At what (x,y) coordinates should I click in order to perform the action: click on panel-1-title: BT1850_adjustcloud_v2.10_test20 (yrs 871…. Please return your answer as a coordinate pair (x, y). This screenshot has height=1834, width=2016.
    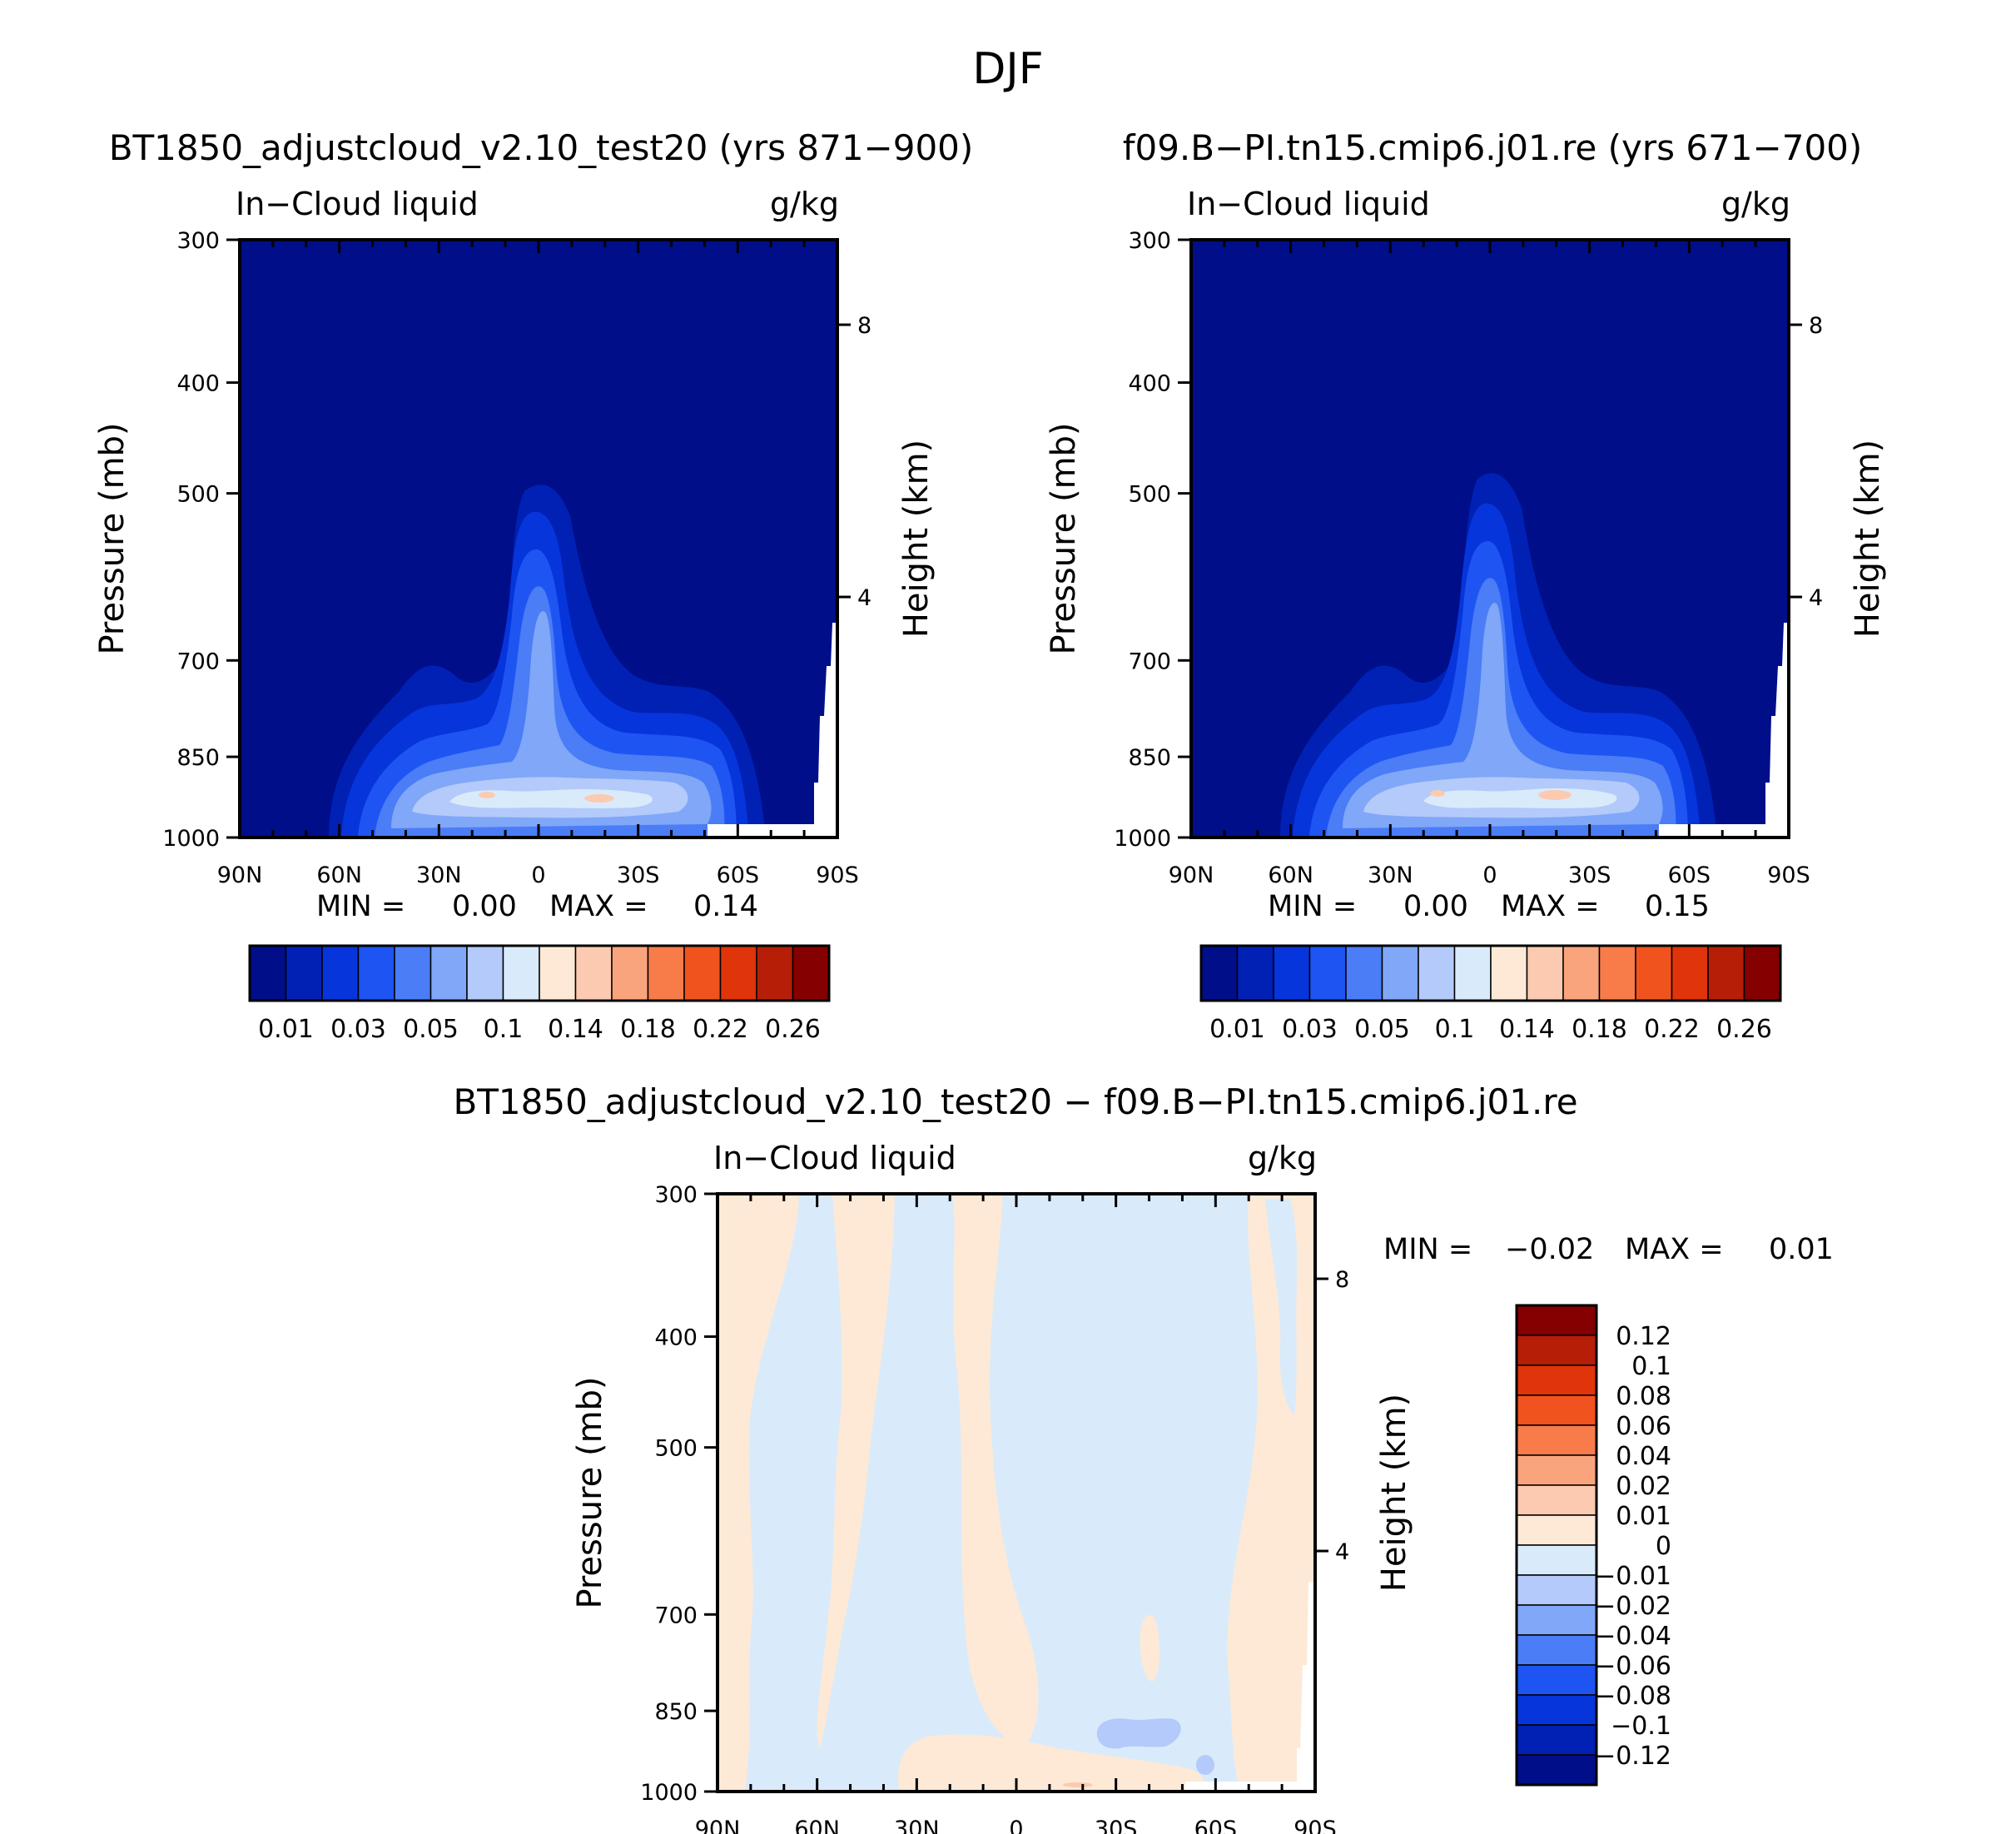
    Looking at the image, I should click on (541, 147).